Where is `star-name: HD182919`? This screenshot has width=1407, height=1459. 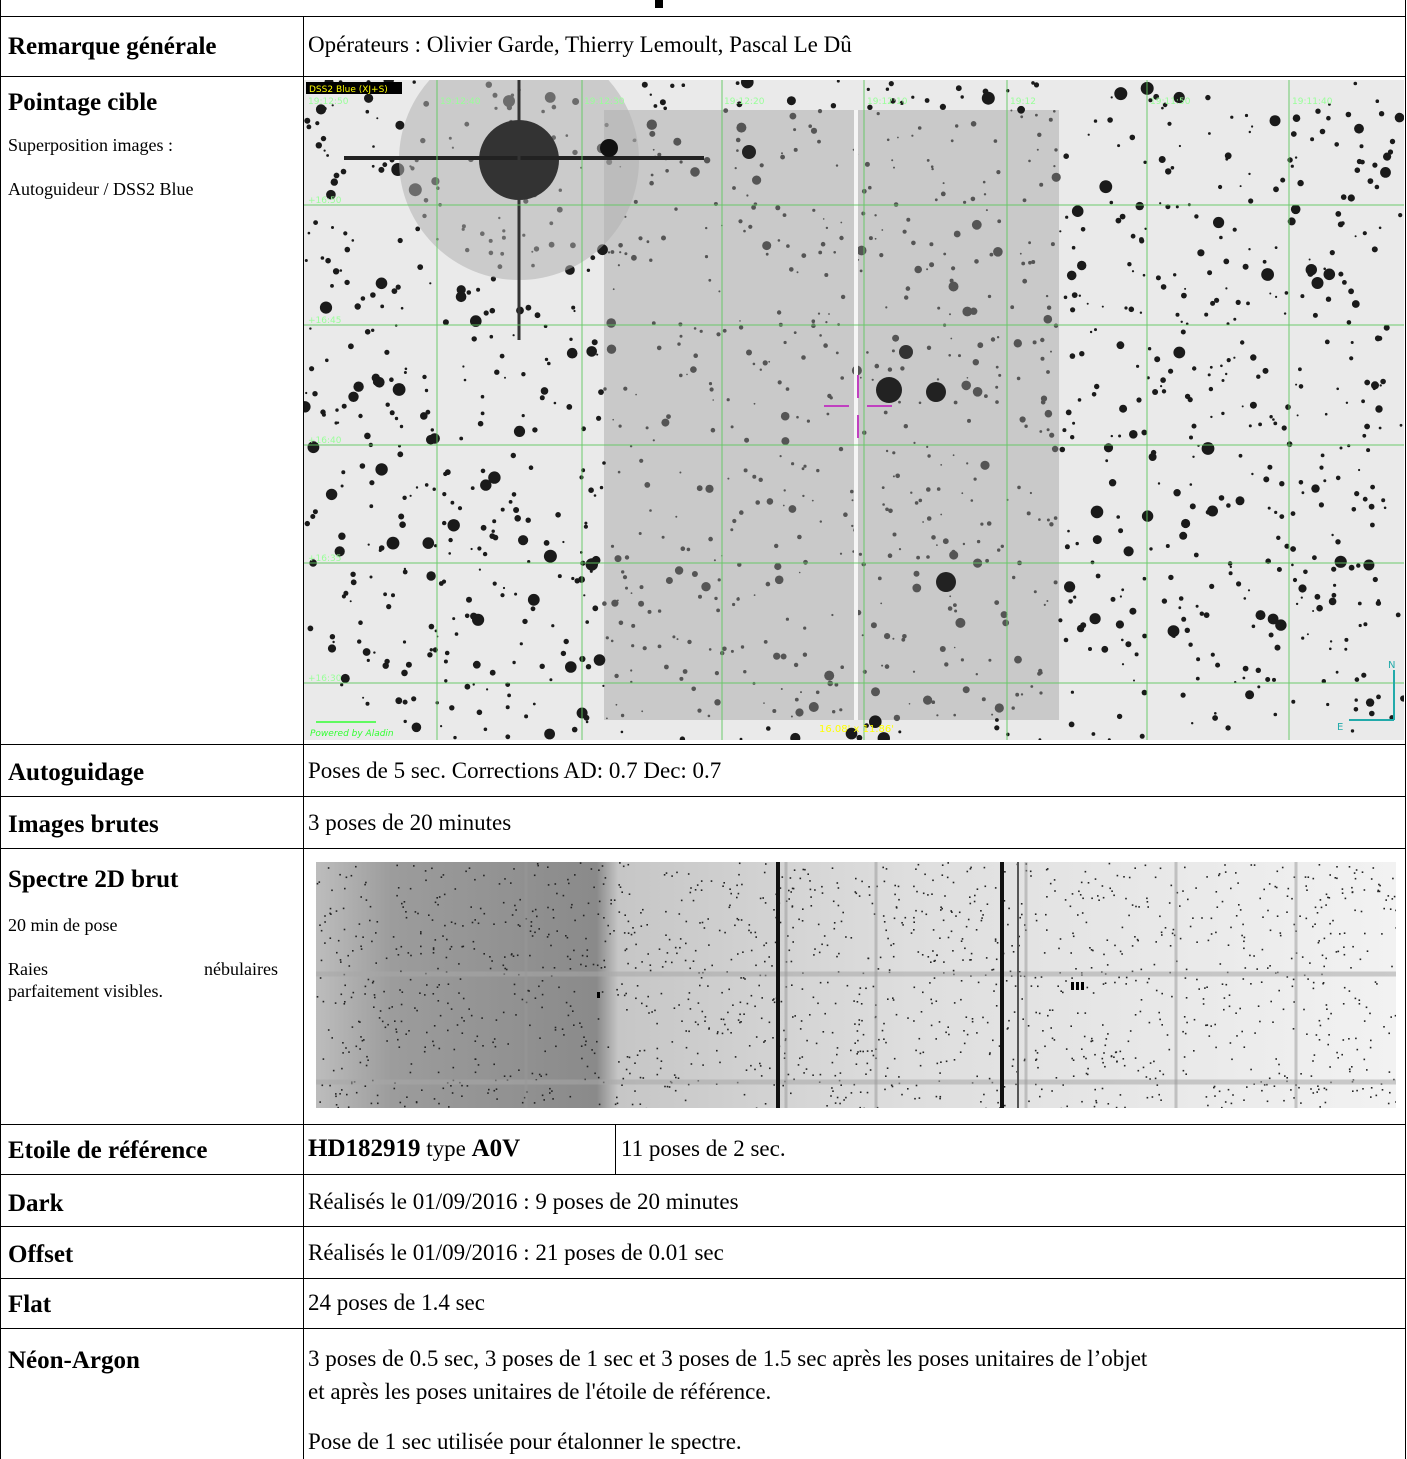 star-name: HD182919 is located at coordinates (364, 1148).